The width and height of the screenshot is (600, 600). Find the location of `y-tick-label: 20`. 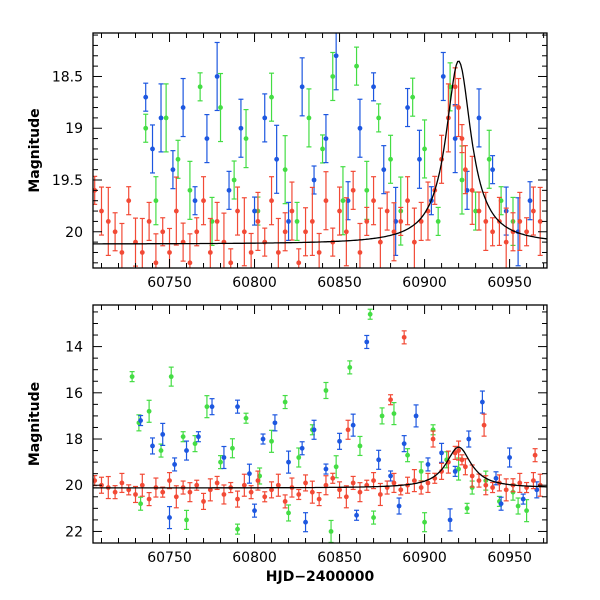

y-tick-label: 20 is located at coordinates (74, 233).